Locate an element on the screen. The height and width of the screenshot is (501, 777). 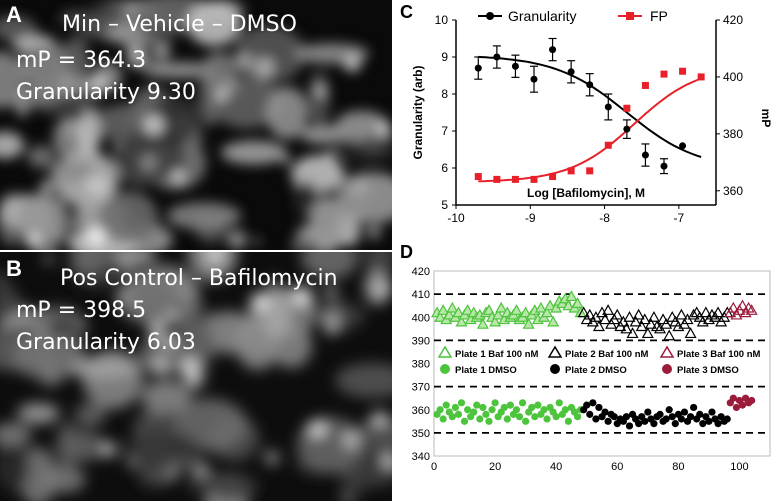
legend-label: Plate 2 DMSO is located at coordinates (596, 370).